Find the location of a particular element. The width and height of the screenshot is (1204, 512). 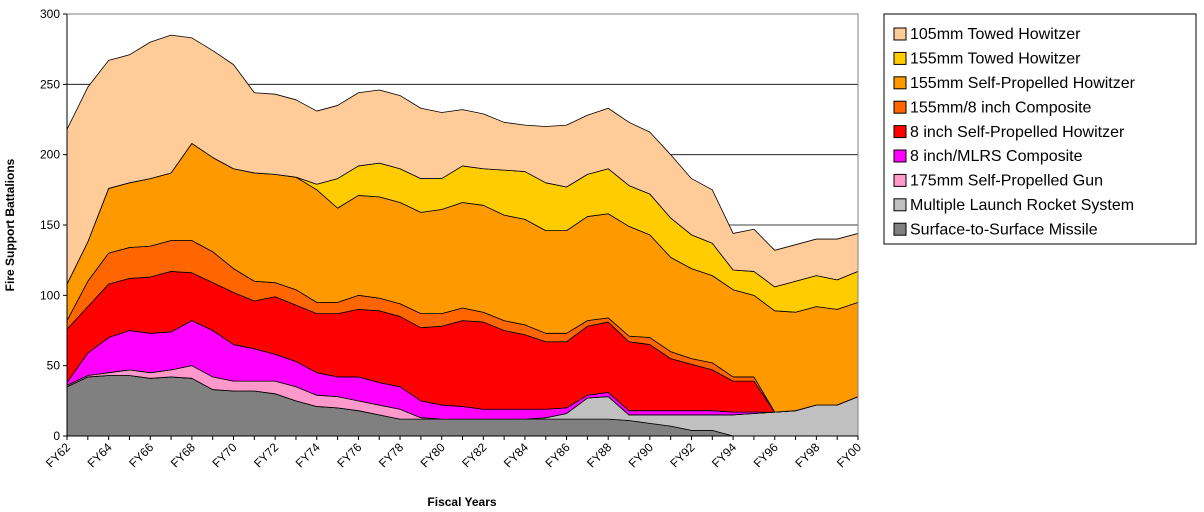

y-tick-label: 50 is located at coordinates (54, 366).